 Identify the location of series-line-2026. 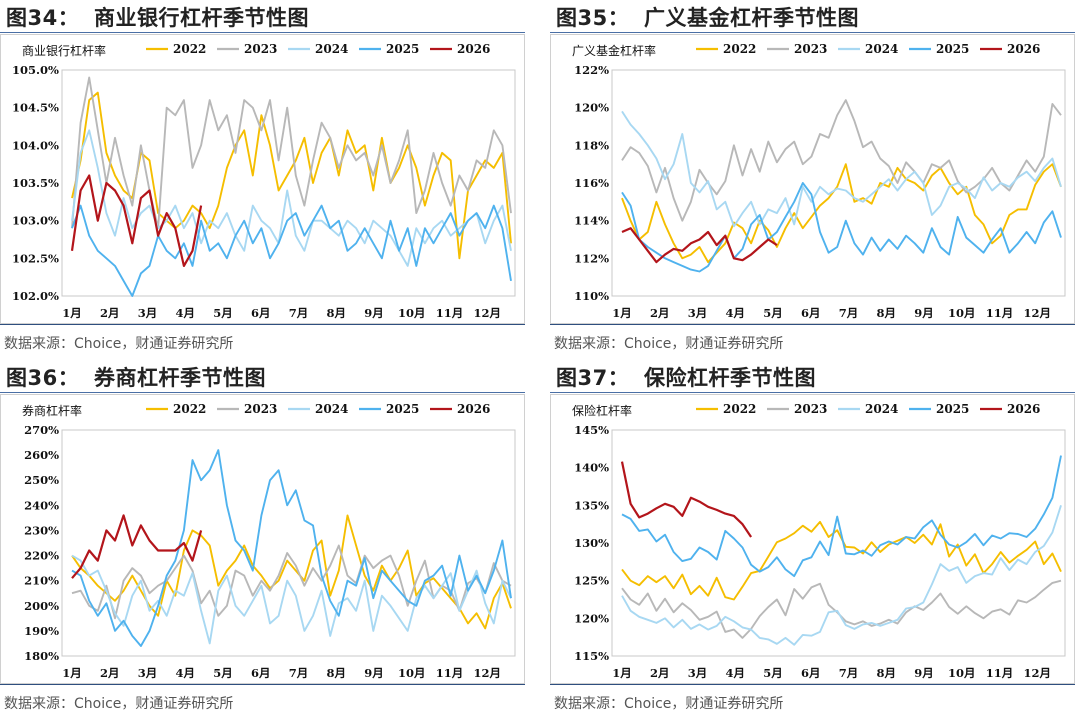
(136, 220).